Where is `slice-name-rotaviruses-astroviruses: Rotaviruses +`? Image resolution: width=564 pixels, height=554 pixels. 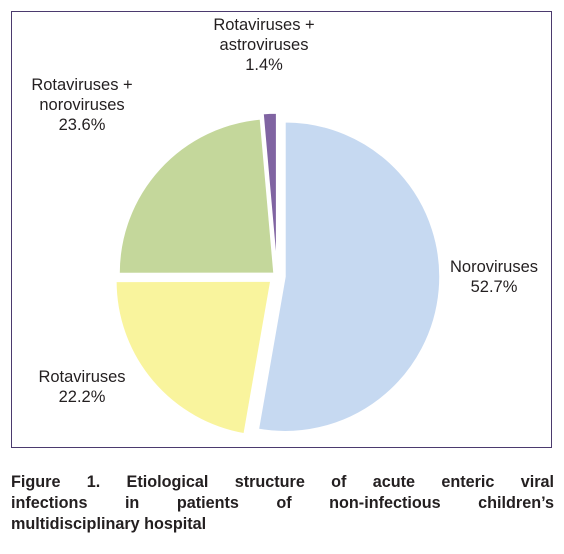
slice-name-rotaviruses-astroviruses: Rotaviruses + is located at coordinates (263, 25).